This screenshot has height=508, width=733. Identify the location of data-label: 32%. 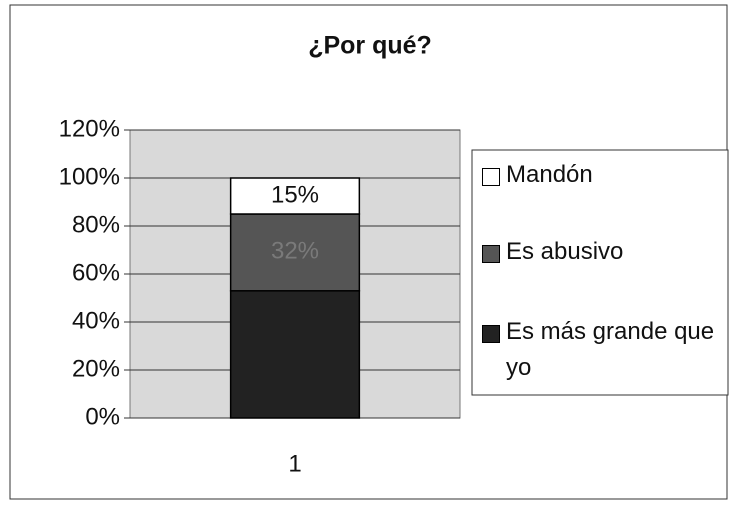
(295, 251).